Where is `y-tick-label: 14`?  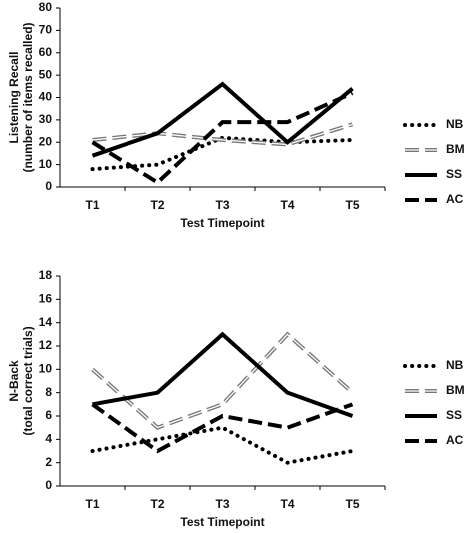 y-tick-label: 14 is located at coordinates (46, 322).